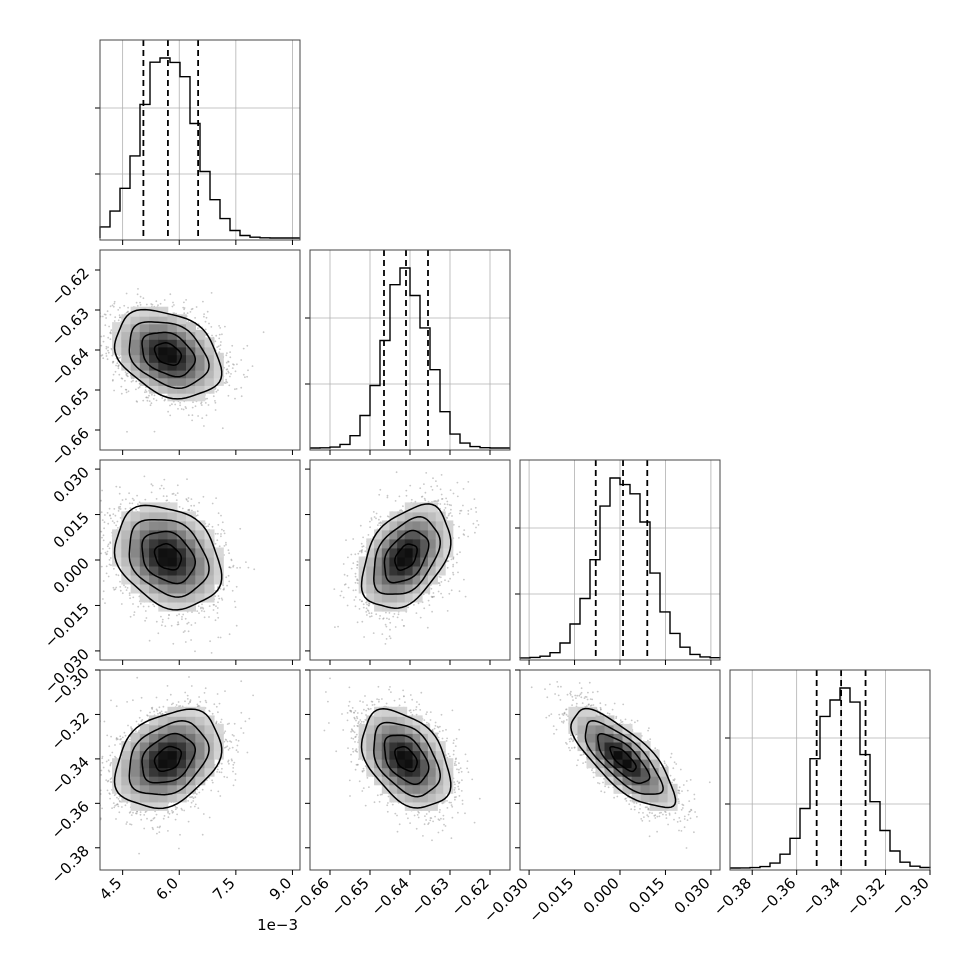  Describe the element at coordinates (410, 358) in the screenshot. I see `histogram-step` at that location.